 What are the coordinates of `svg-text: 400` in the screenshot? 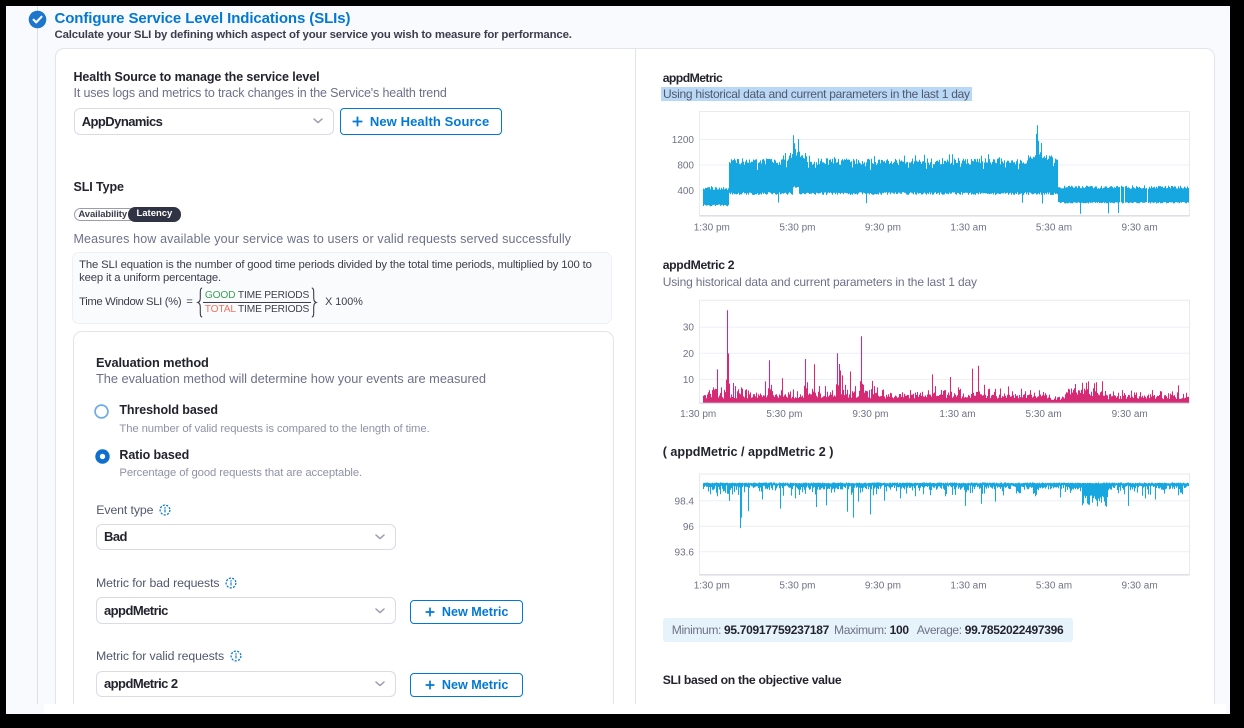 It's located at (685, 191).